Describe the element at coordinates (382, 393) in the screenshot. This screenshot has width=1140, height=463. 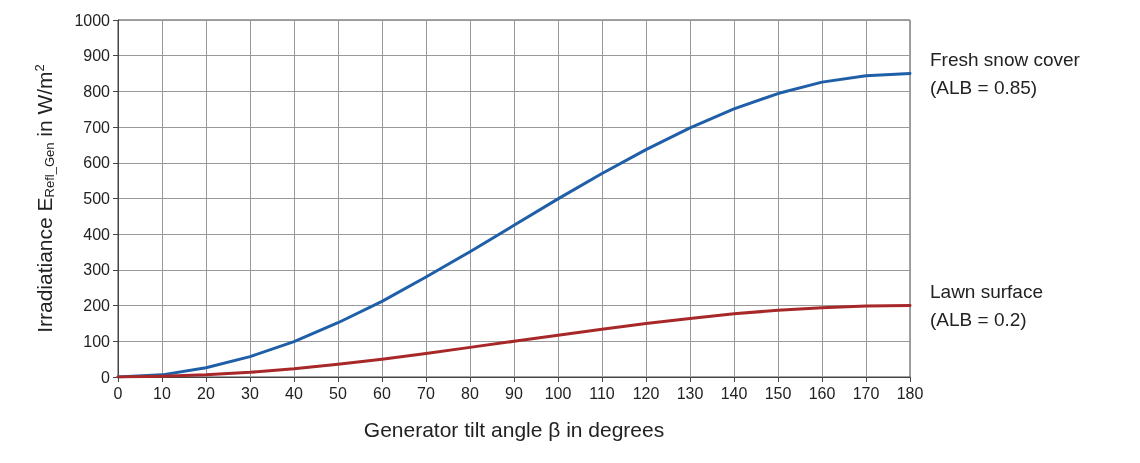
I see `x-tick-label: 60` at that location.